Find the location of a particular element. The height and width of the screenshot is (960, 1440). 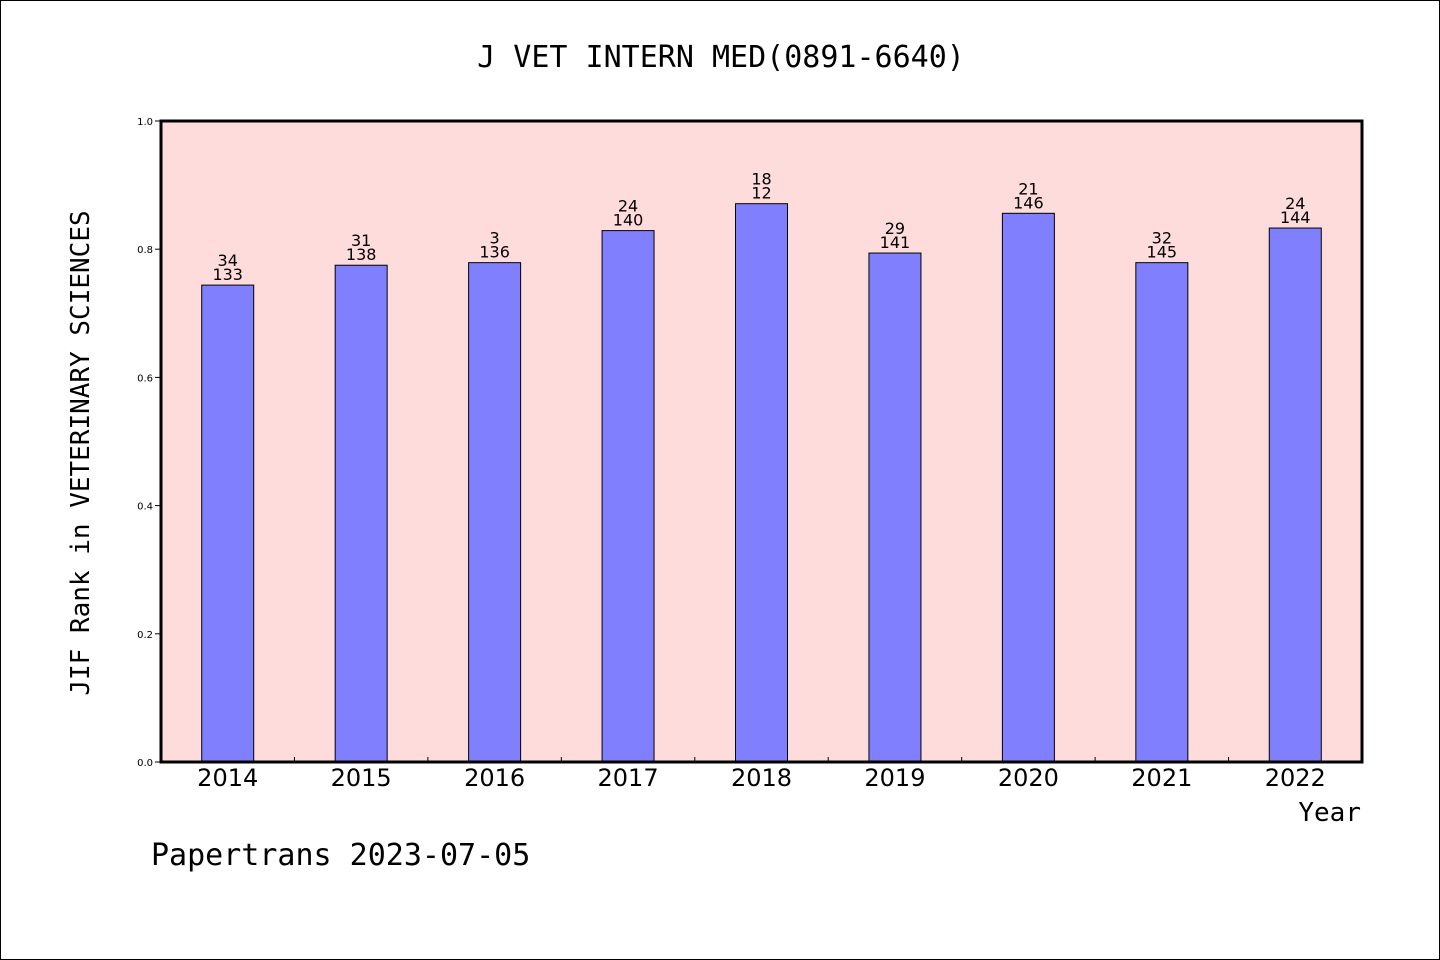

bar-2021 is located at coordinates (1162, 512).